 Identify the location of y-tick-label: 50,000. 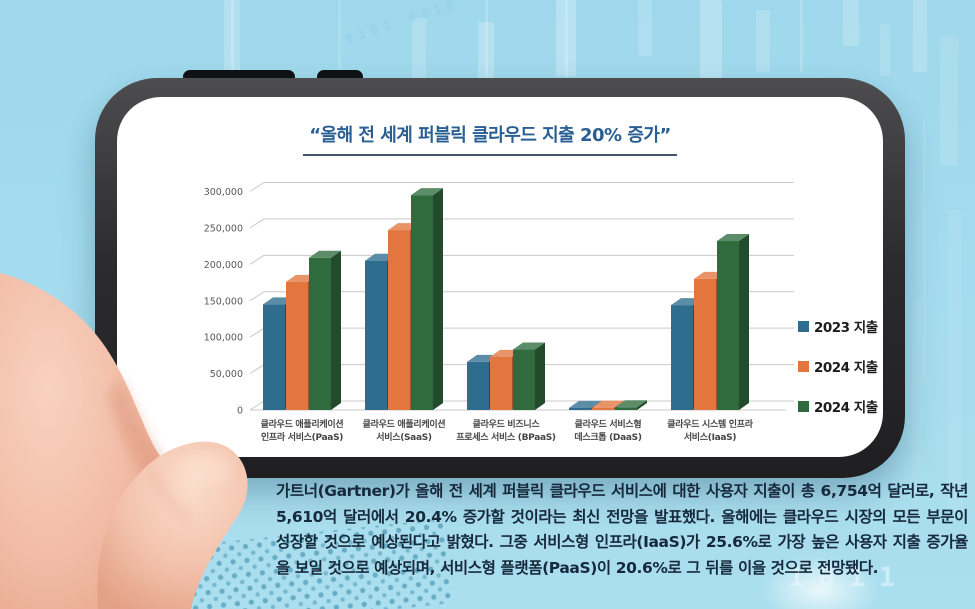
(226, 374).